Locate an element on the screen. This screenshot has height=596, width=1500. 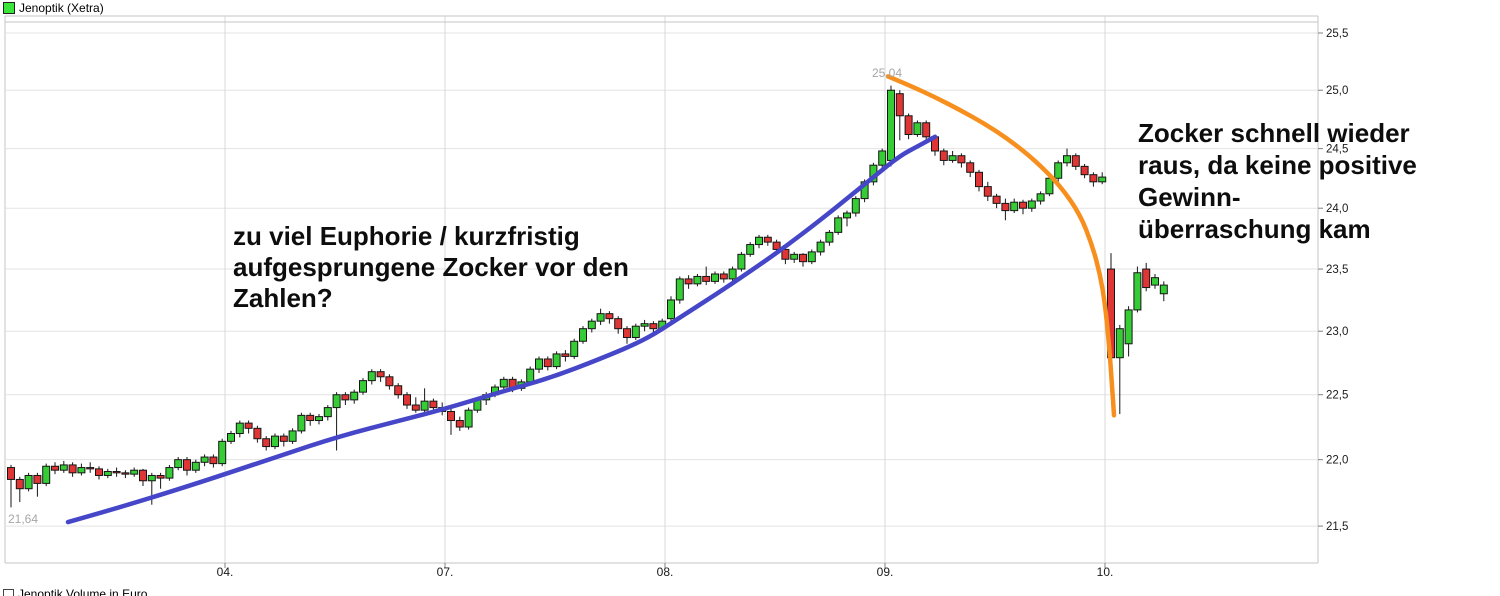
x-axis-label: 10. is located at coordinates (1105, 572).